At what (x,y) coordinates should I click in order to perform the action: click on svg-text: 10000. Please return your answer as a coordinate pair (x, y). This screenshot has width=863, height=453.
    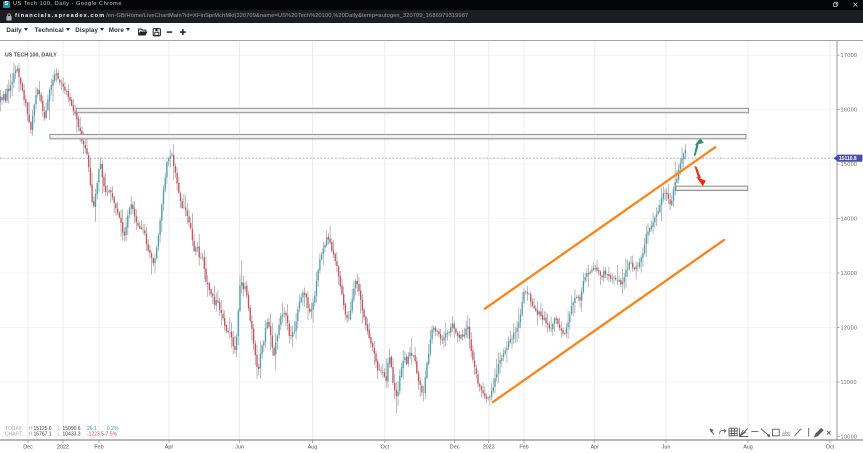
    Looking at the image, I should click on (849, 437).